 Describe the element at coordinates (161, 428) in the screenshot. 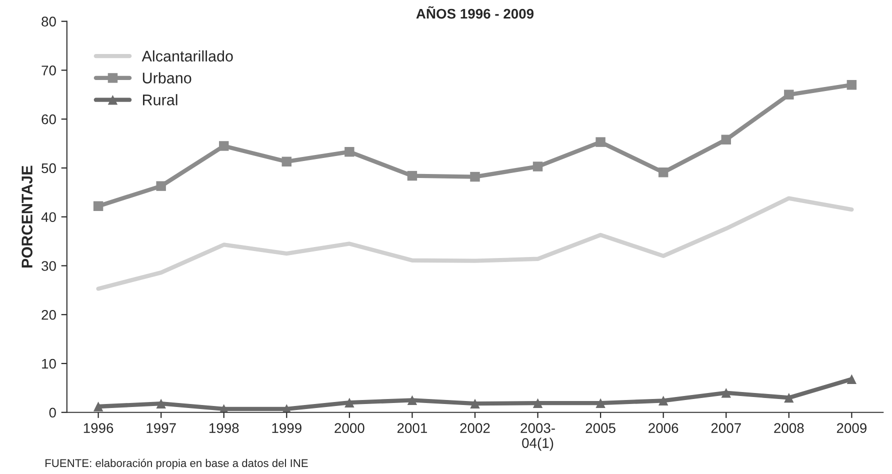

I see `x-tick-label: 1997` at that location.